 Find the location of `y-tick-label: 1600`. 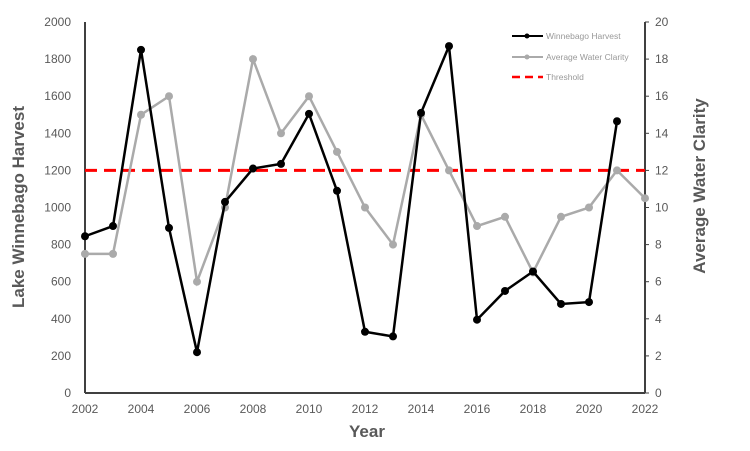

y-tick-label: 1600 is located at coordinates (57, 96).